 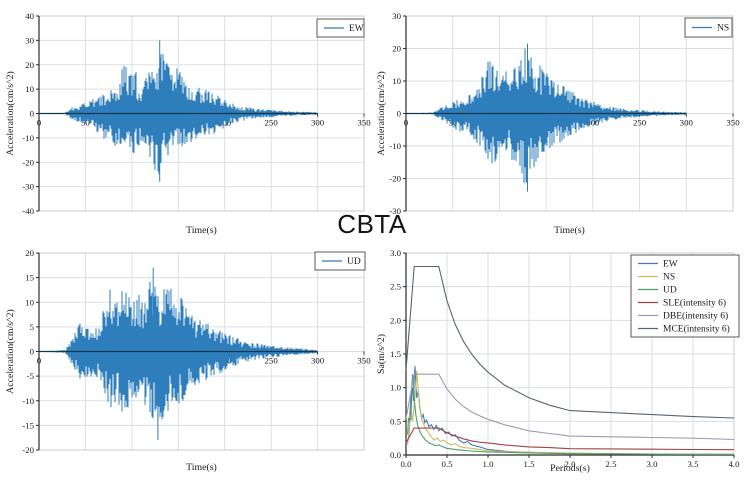 What do you see at coordinates (570, 439) in the screenshot?
I see `spectrum-curve-sle` at bounding box center [570, 439].